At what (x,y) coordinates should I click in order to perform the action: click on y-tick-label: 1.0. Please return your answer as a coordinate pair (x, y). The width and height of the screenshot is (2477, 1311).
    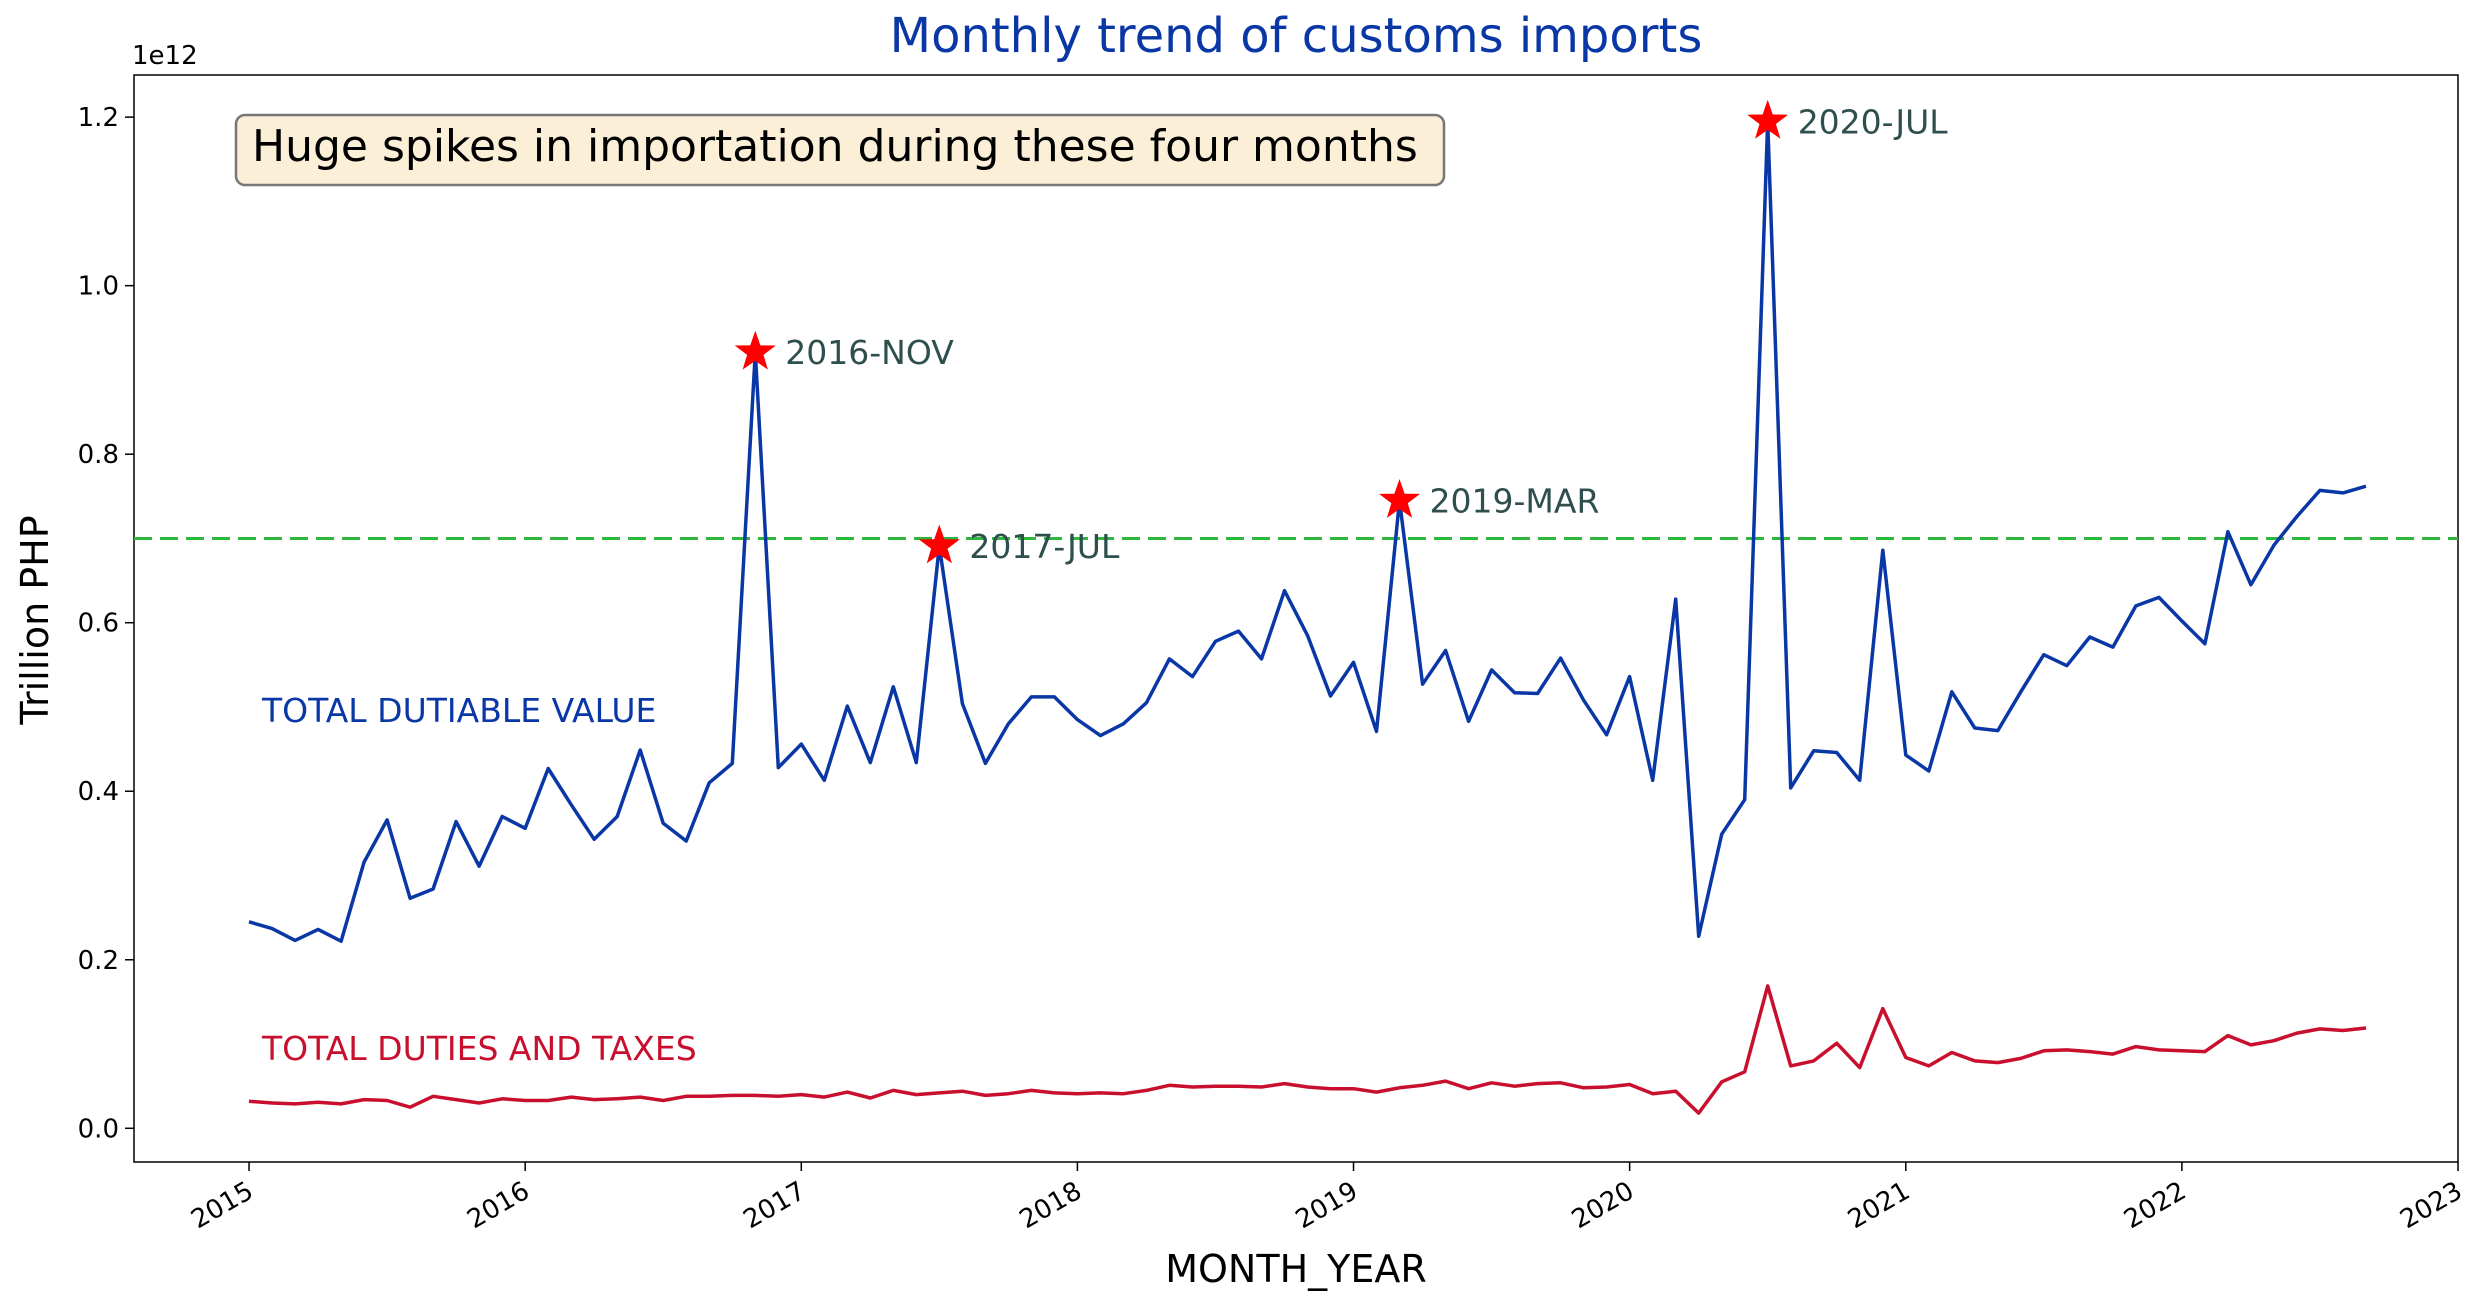
    Looking at the image, I should click on (98, 287).